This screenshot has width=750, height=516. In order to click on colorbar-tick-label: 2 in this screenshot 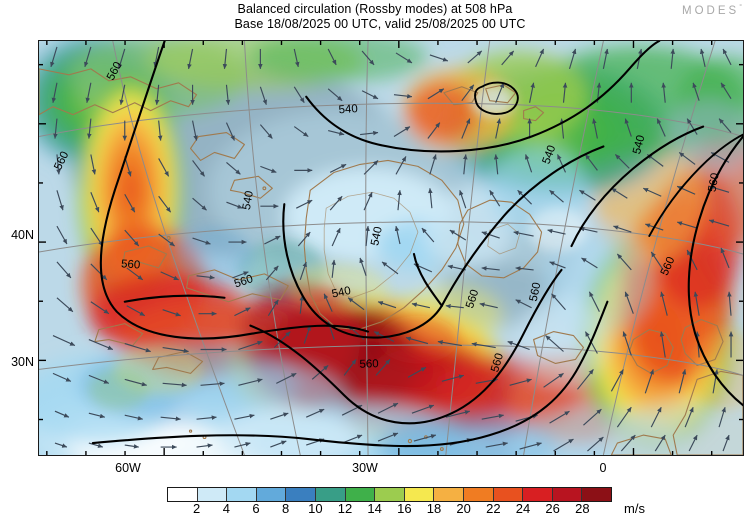, I will do `click(197, 508)`.